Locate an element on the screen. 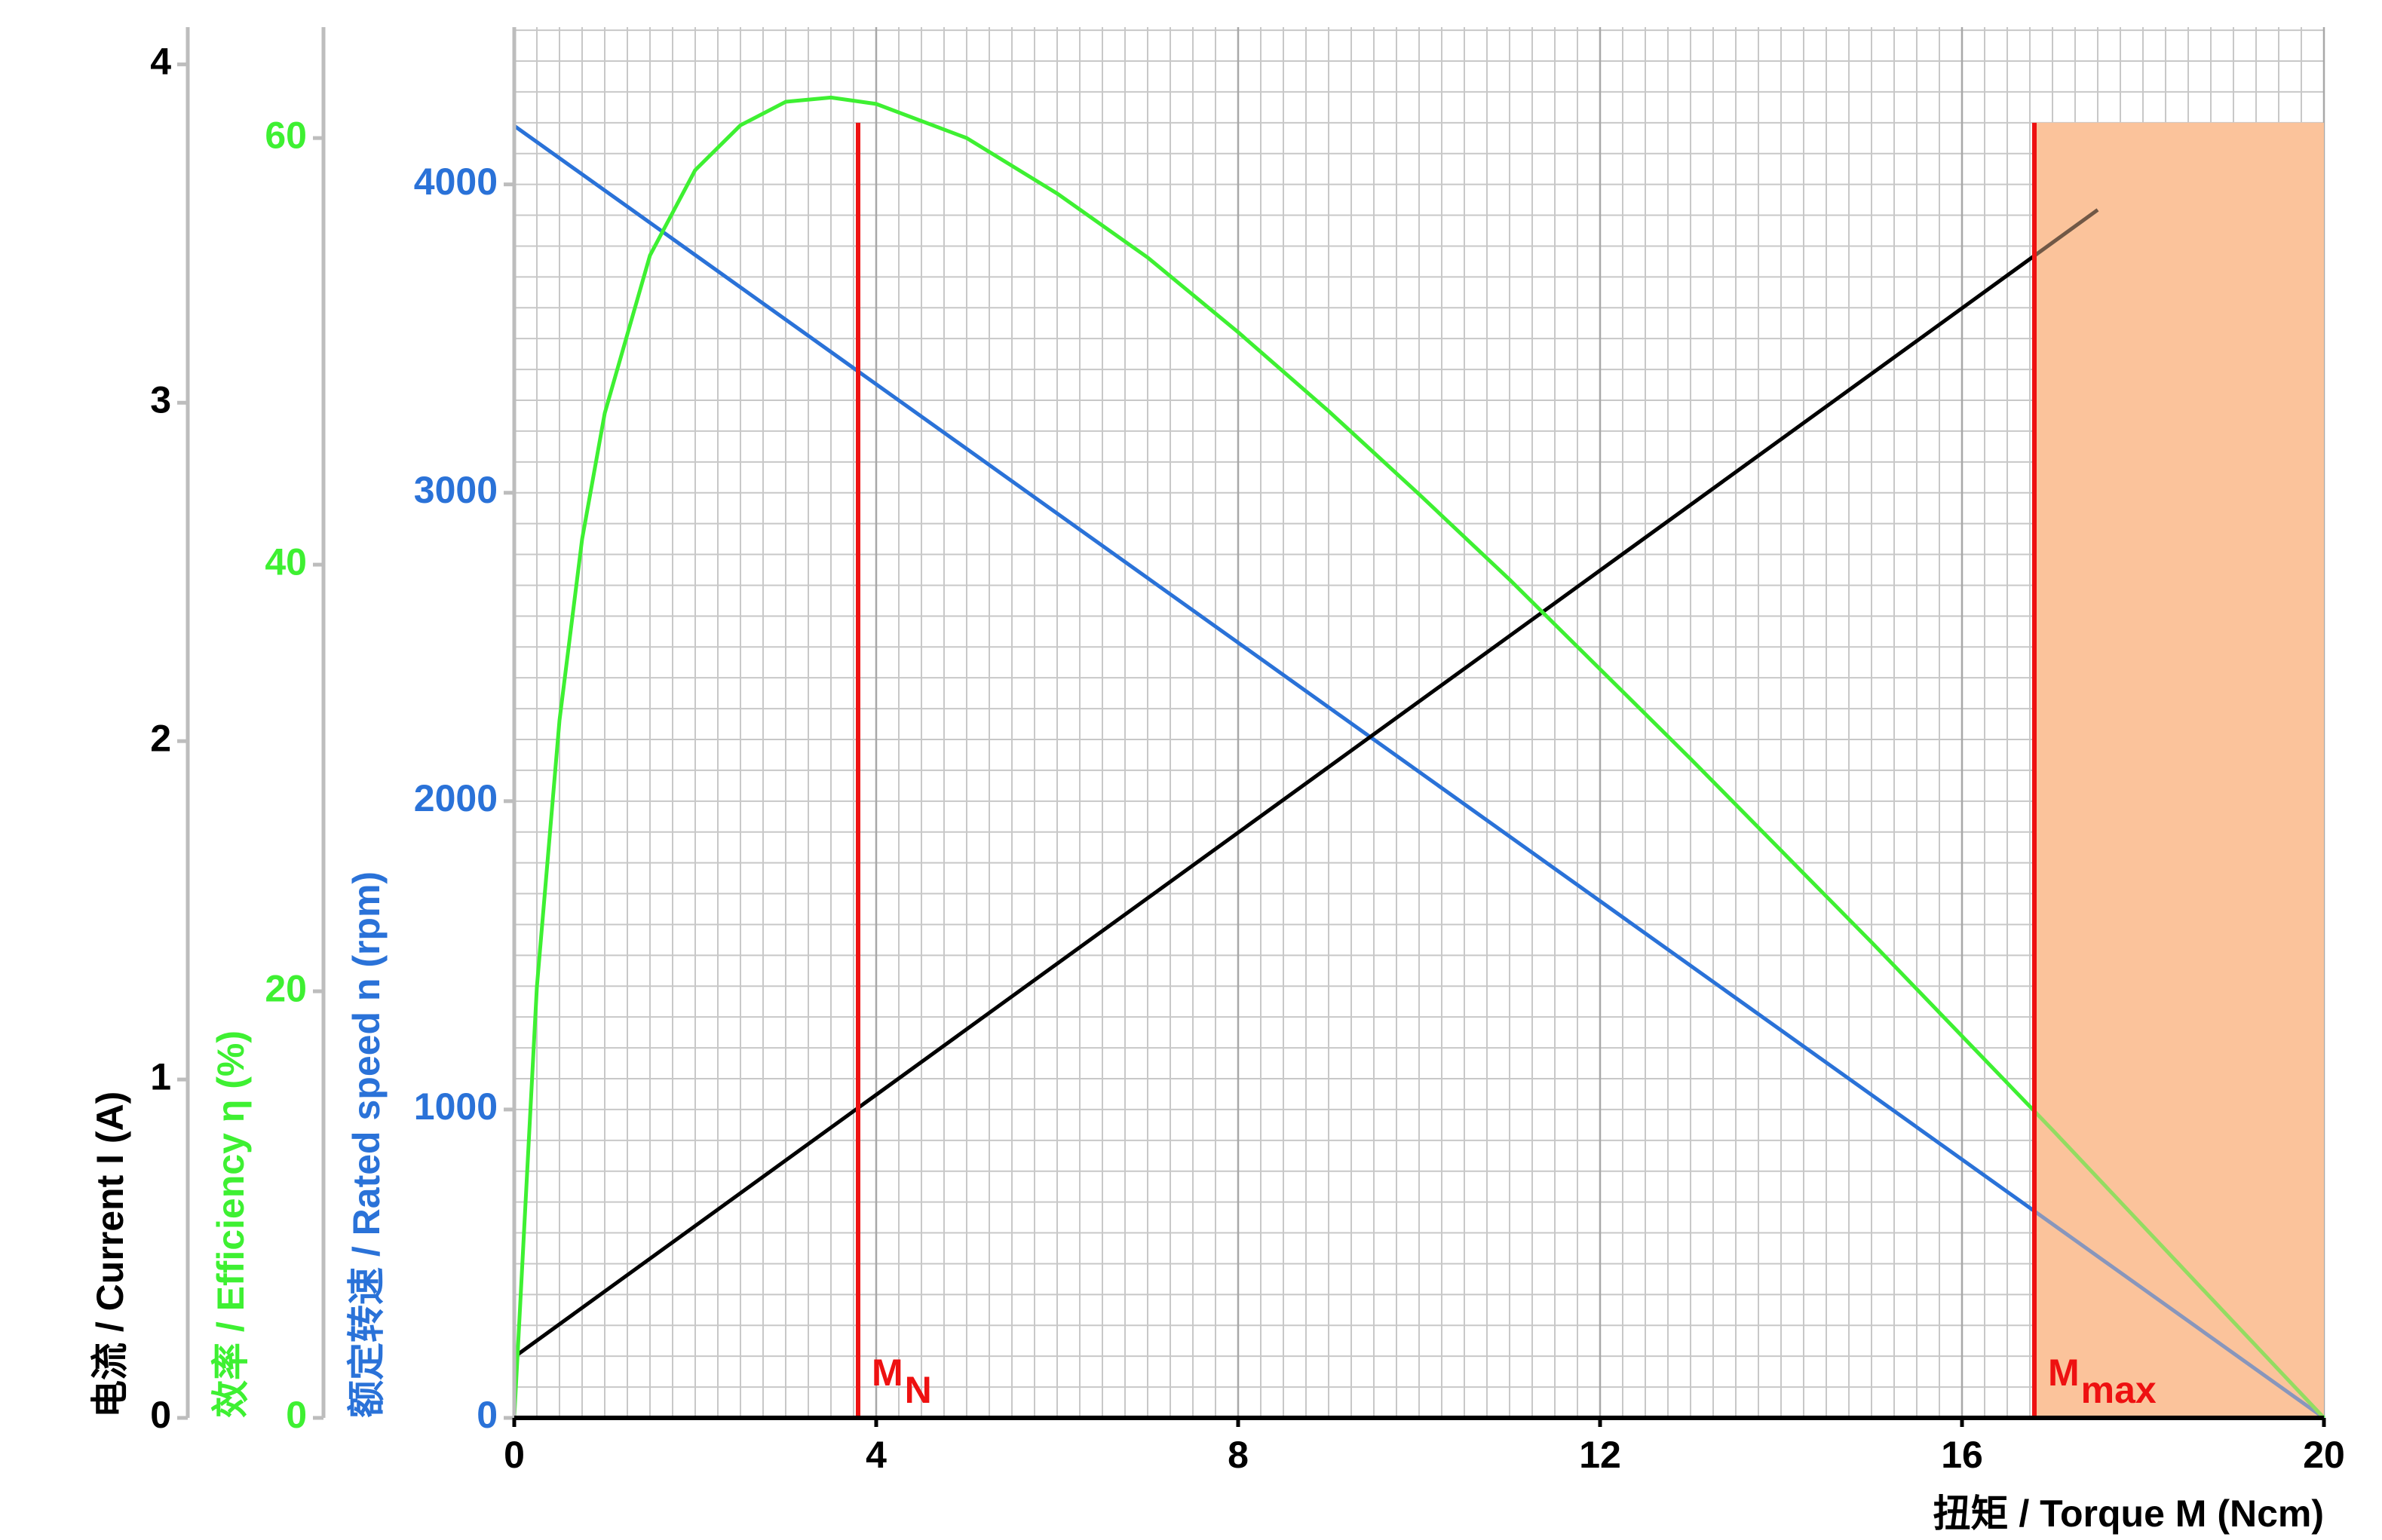  y-tick-label: 4000 is located at coordinates (456, 182).